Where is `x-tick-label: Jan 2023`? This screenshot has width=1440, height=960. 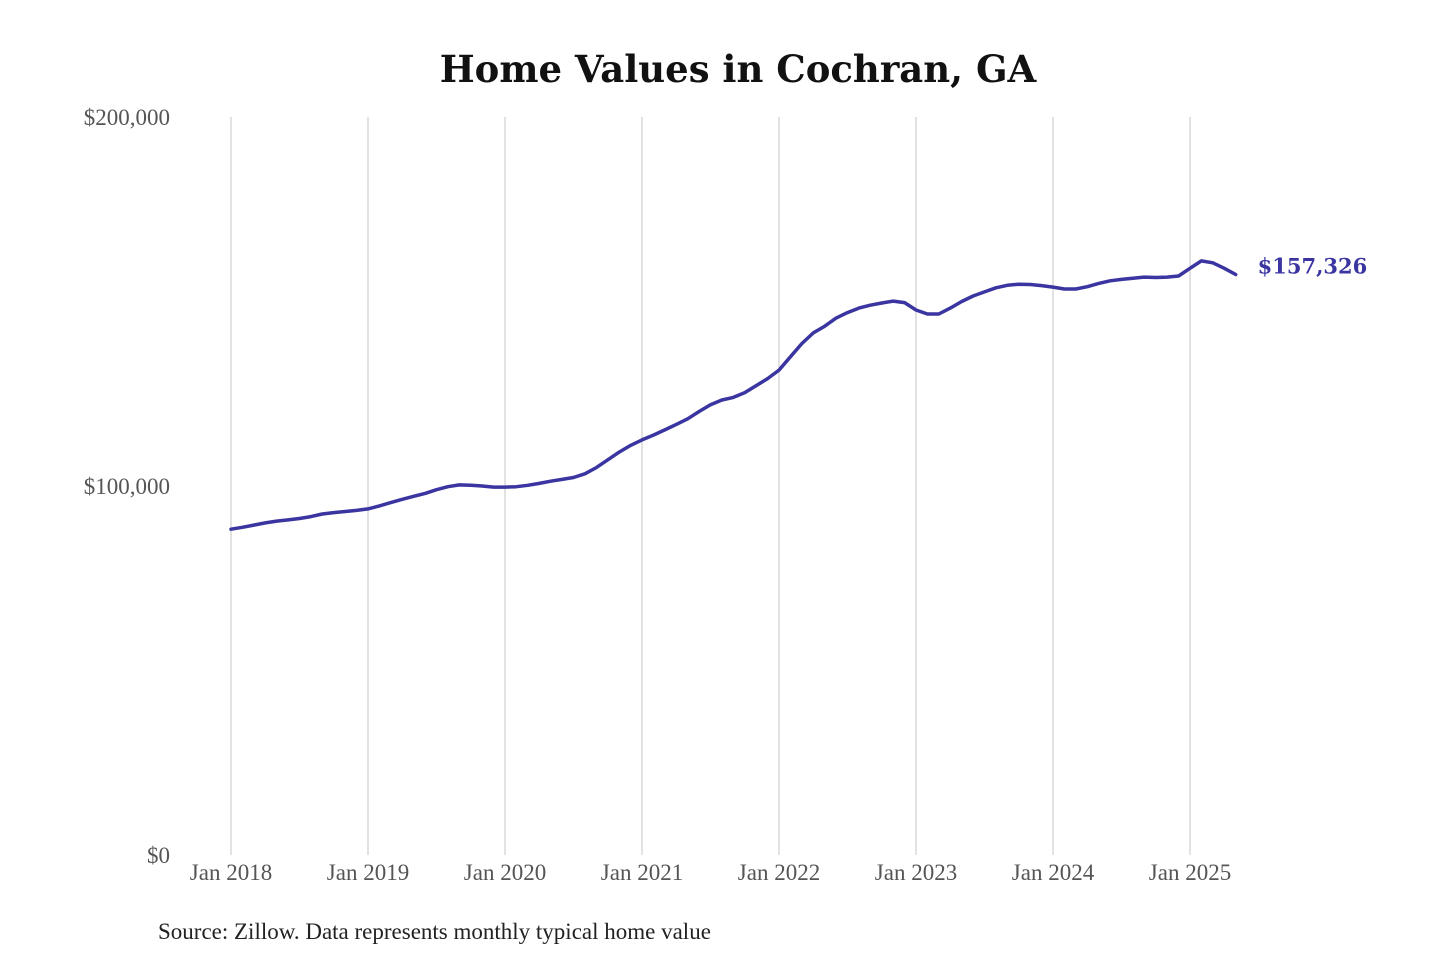
x-tick-label: Jan 2023 is located at coordinates (916, 872).